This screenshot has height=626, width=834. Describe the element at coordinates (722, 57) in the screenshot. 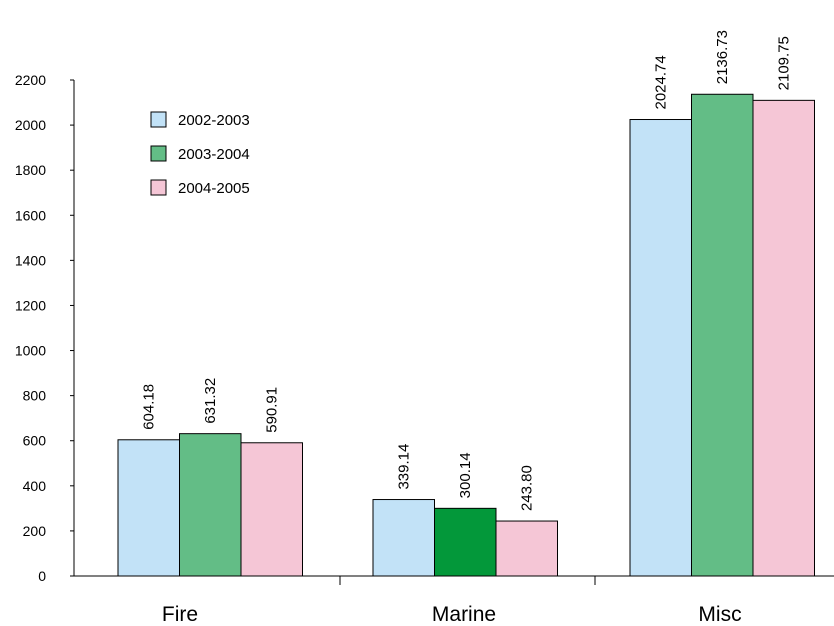

I see `data-label: 2136.73` at that location.